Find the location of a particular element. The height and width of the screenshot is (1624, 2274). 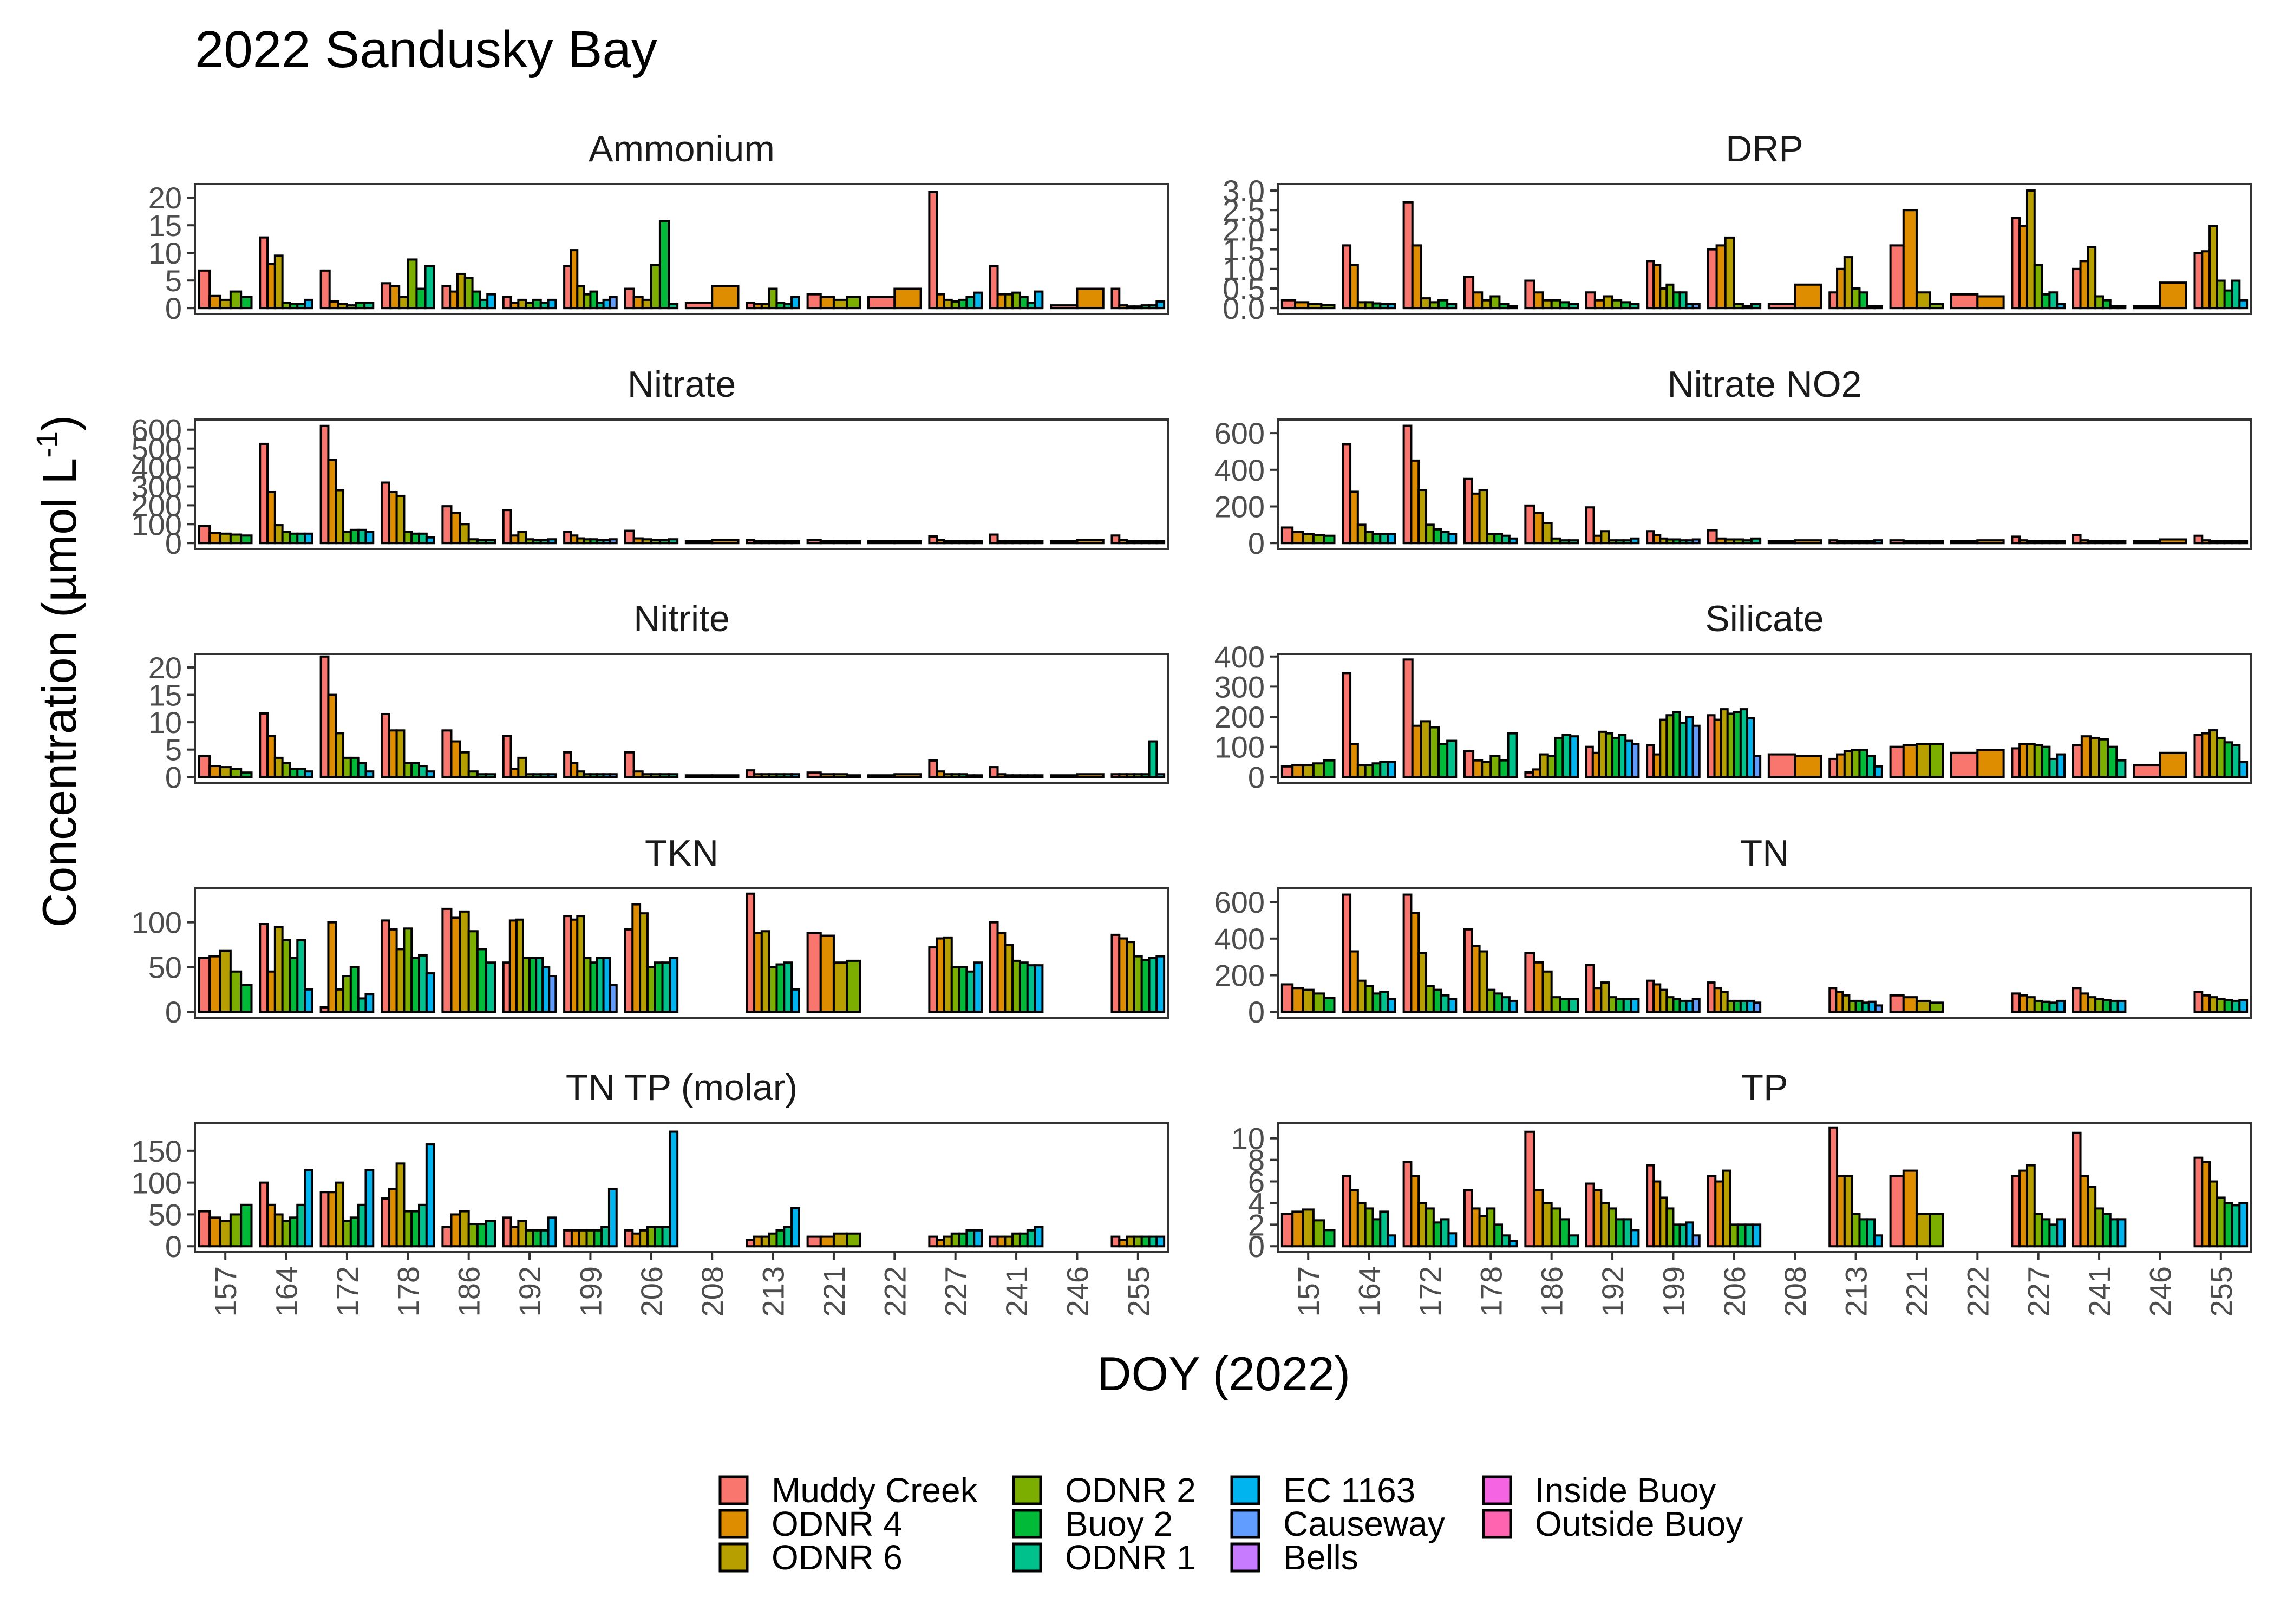

bars-tp is located at coordinates (1765, 1187).